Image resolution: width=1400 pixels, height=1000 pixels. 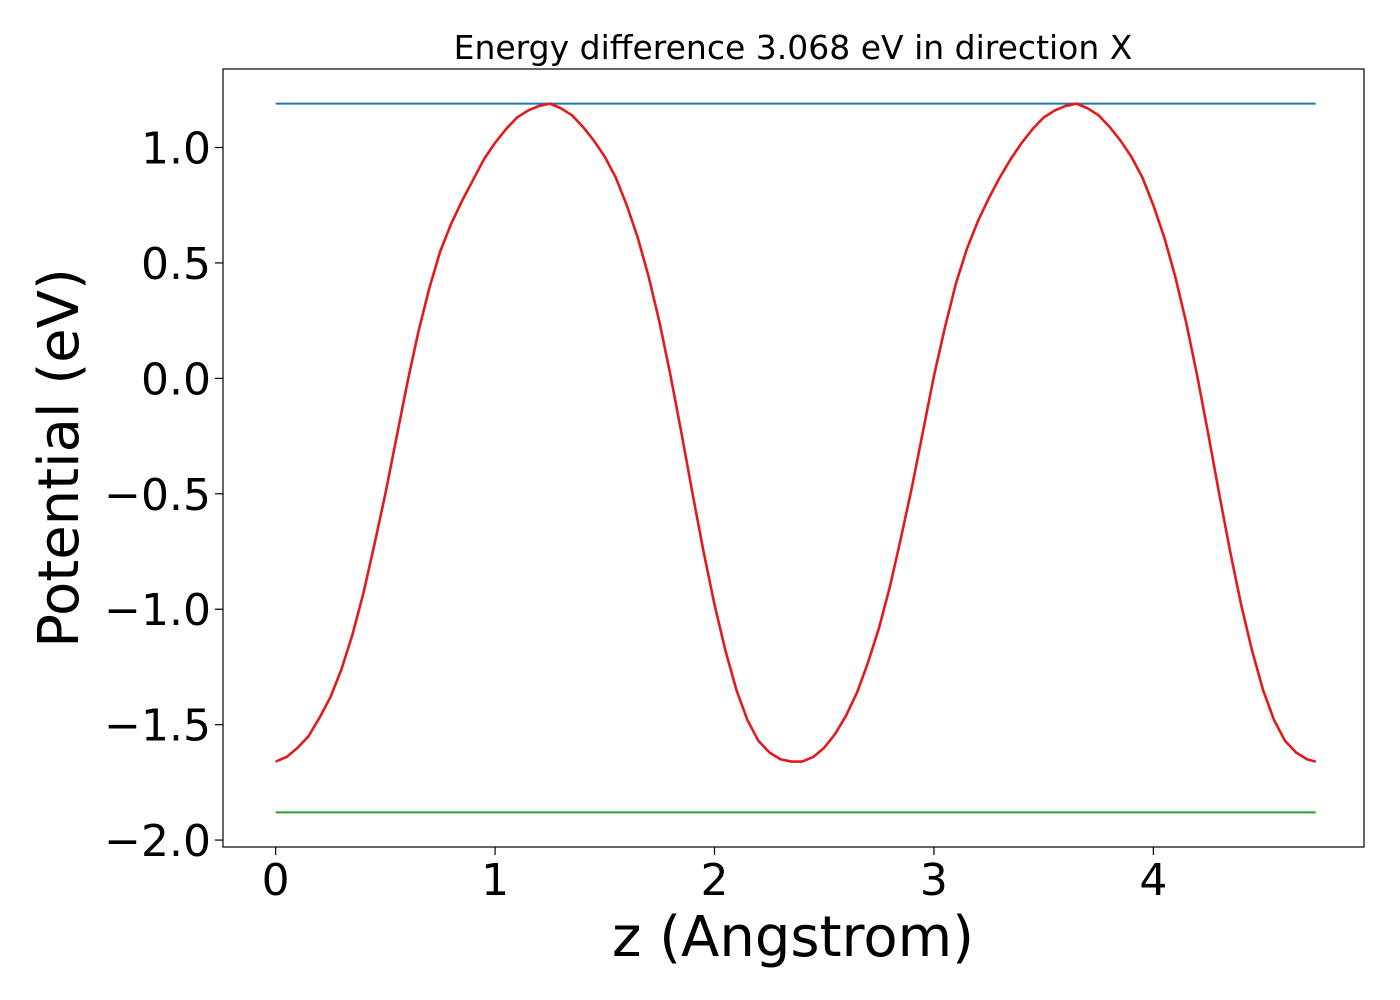 I want to click on x-axis-ticks: 0 1 2 3 4, so click(x=714, y=876).